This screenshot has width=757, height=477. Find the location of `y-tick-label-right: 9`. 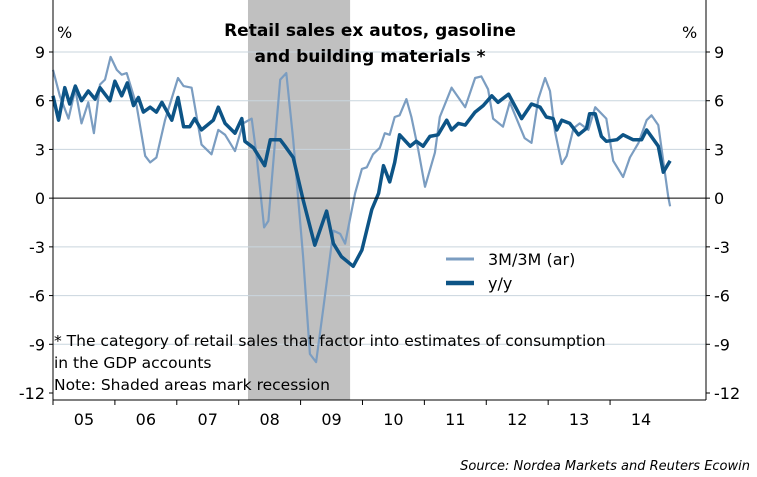

y-tick-label-right: 9 is located at coordinates (719, 52).